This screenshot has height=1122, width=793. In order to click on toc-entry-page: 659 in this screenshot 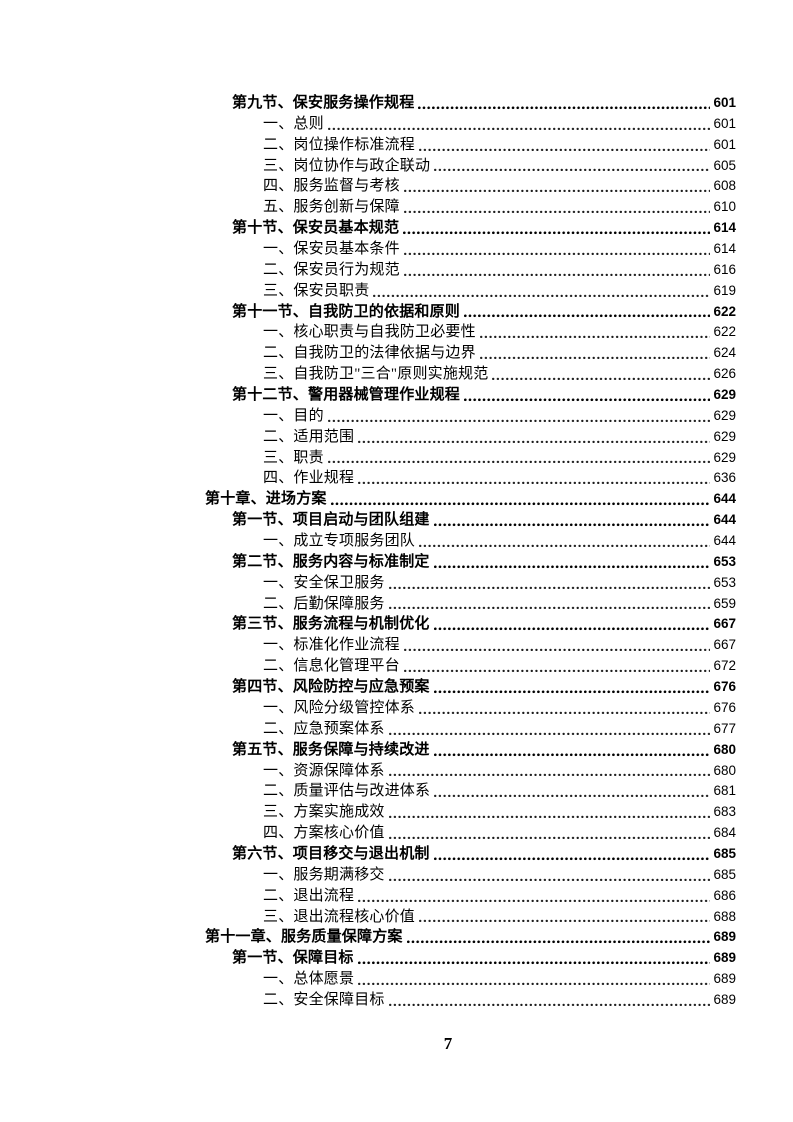, I will do `click(724, 603)`.